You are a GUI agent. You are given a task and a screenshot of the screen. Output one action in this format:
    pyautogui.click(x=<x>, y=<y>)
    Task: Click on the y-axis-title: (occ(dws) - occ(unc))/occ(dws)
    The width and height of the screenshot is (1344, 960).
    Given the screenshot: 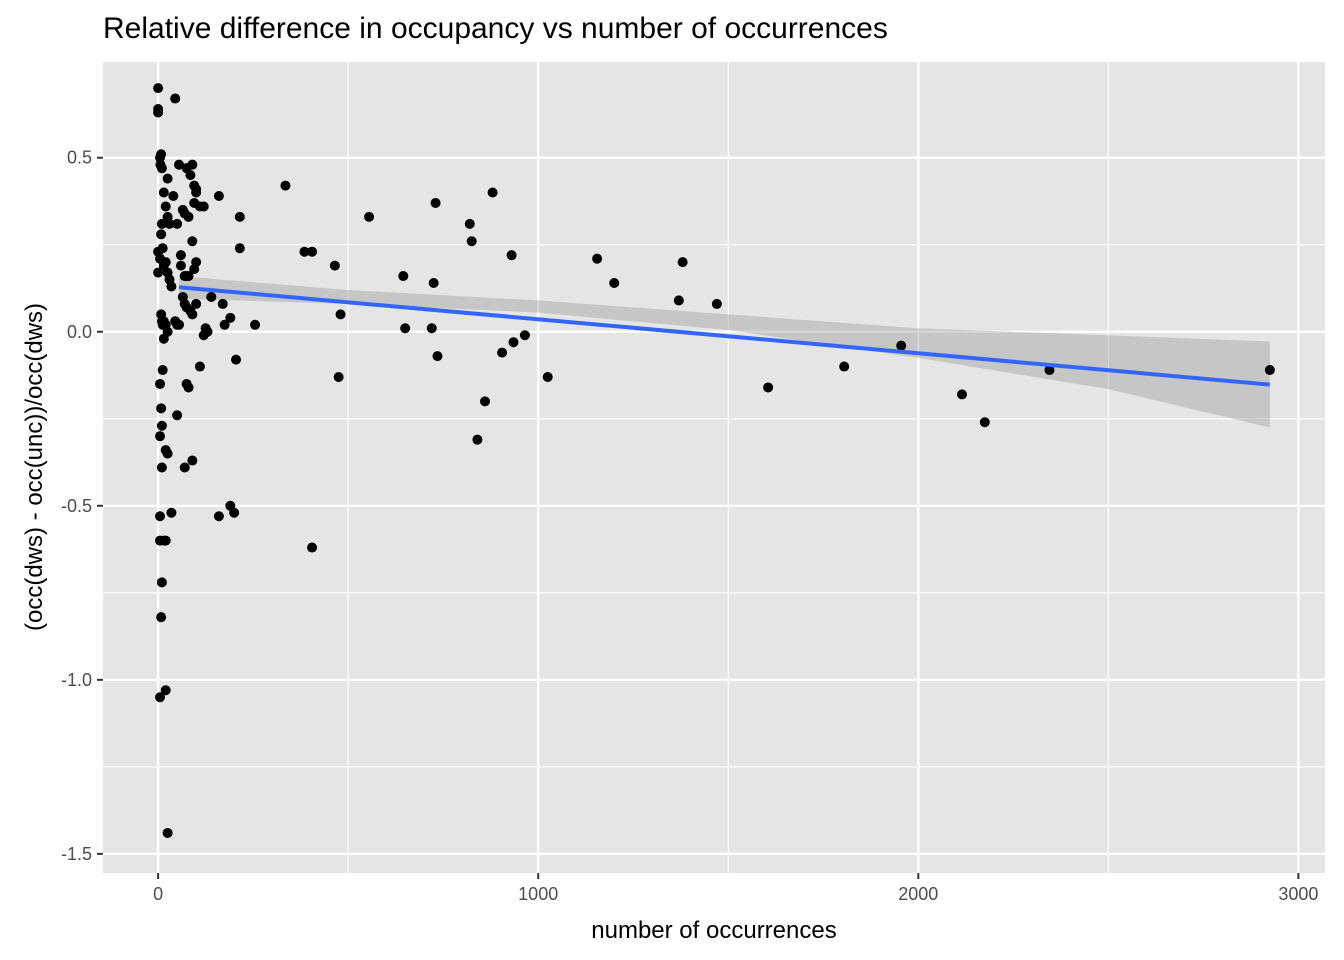 What is the action you would take?
    pyautogui.click(x=34, y=467)
    